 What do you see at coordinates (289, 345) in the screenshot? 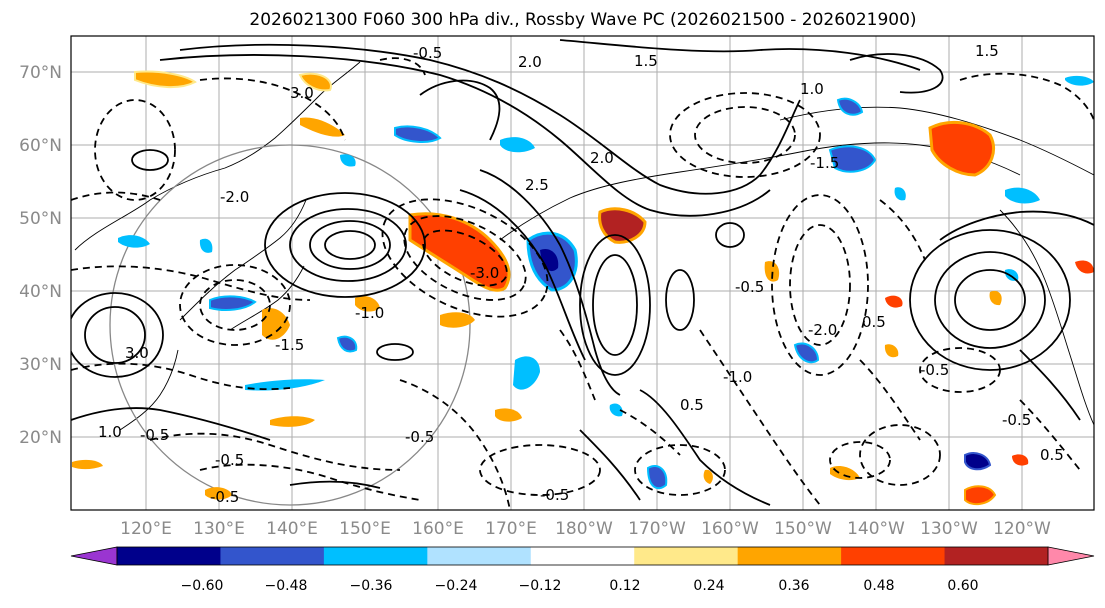
I see `contour-label: -1.5` at bounding box center [289, 345].